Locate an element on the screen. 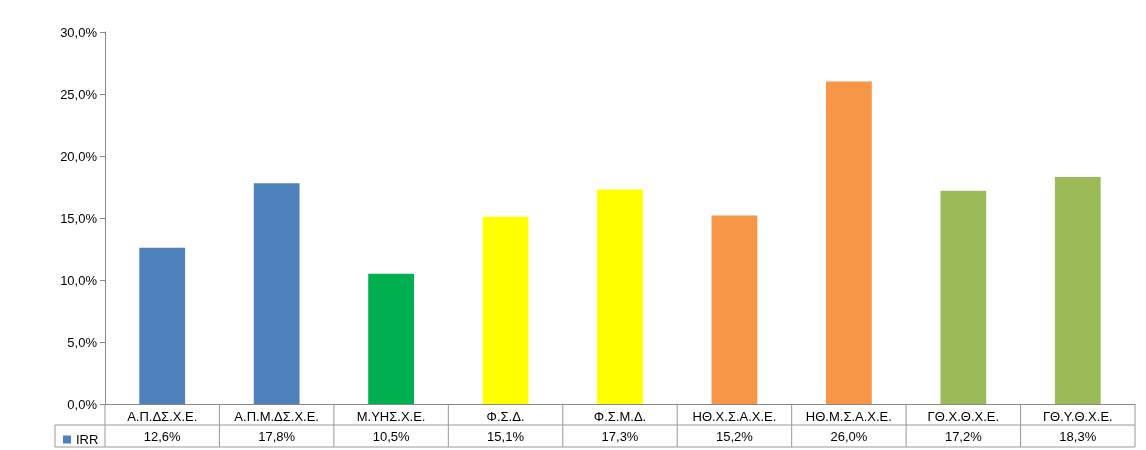  data-label: 15,2% is located at coordinates (735, 436).